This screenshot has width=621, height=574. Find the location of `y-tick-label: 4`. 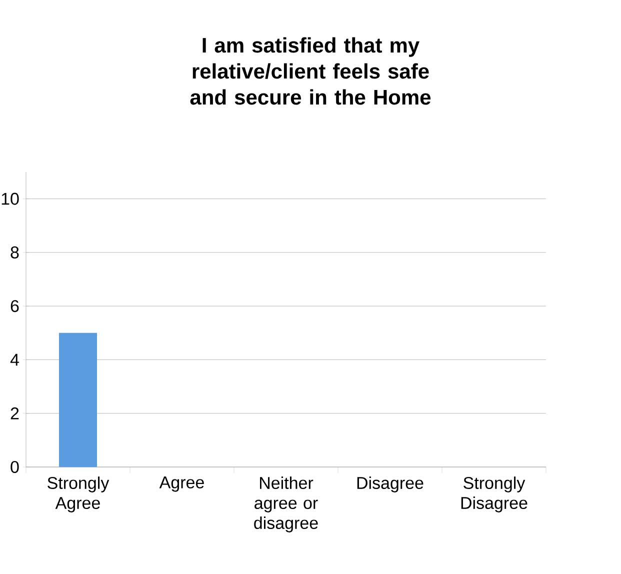

y-tick-label: 4 is located at coordinates (14, 360).